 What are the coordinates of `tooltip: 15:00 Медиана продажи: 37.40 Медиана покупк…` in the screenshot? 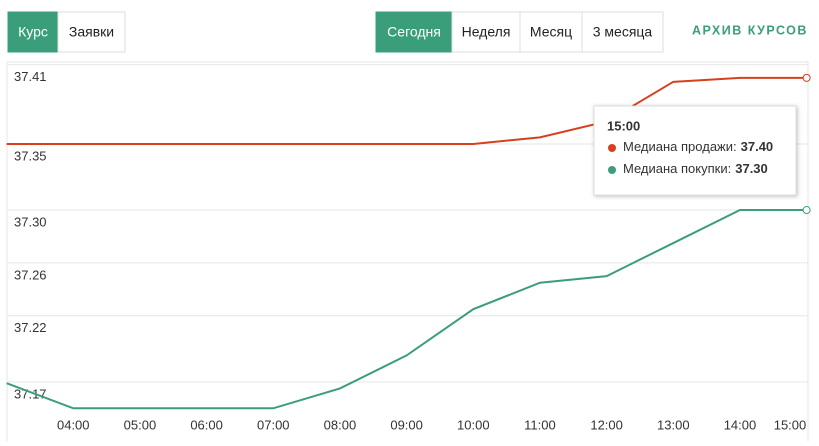 It's located at (695, 150).